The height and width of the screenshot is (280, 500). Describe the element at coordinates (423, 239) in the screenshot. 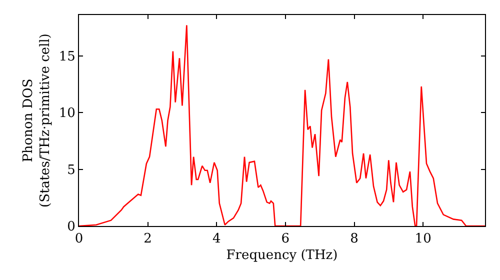

I see `x-tick-label: 10` at that location.